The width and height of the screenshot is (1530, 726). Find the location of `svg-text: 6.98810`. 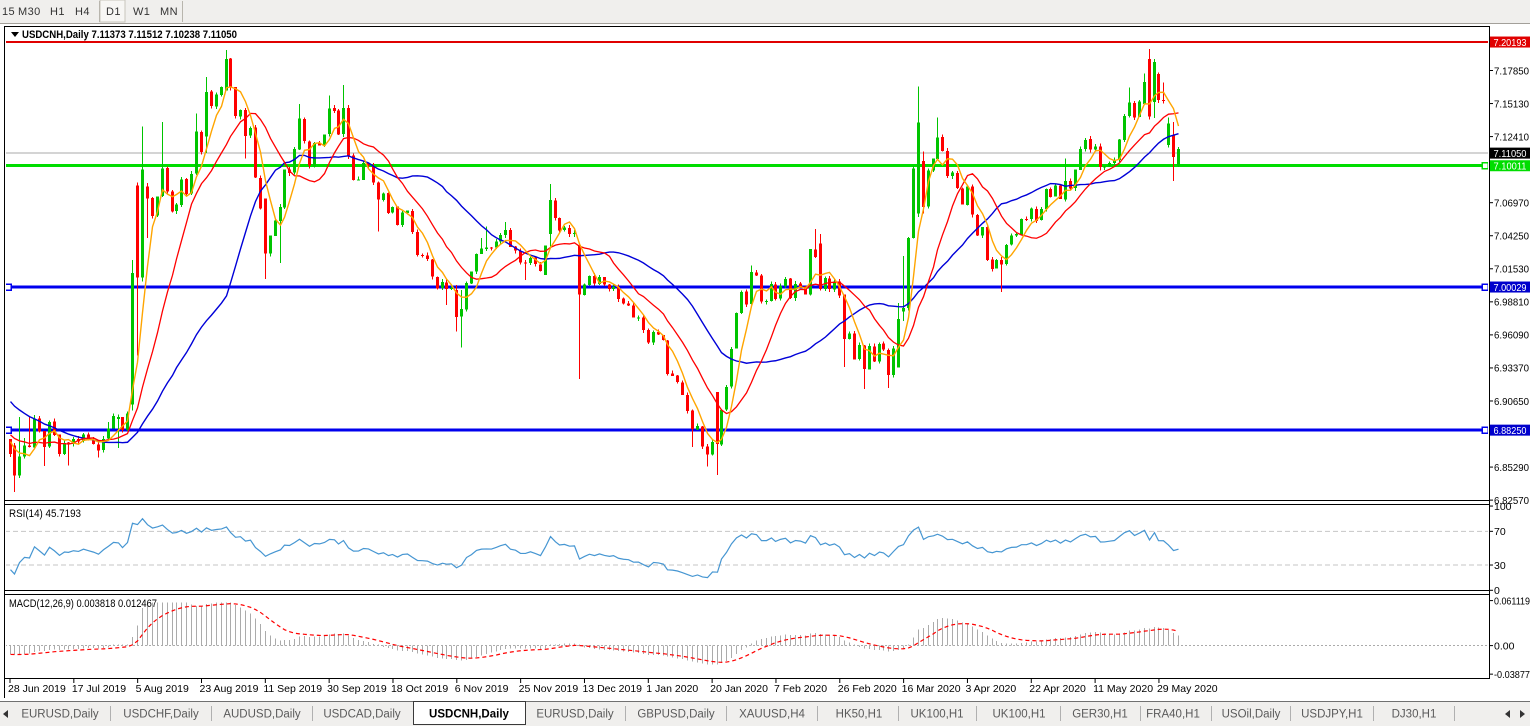

svg-text: 6.98810 is located at coordinates (1511, 303).